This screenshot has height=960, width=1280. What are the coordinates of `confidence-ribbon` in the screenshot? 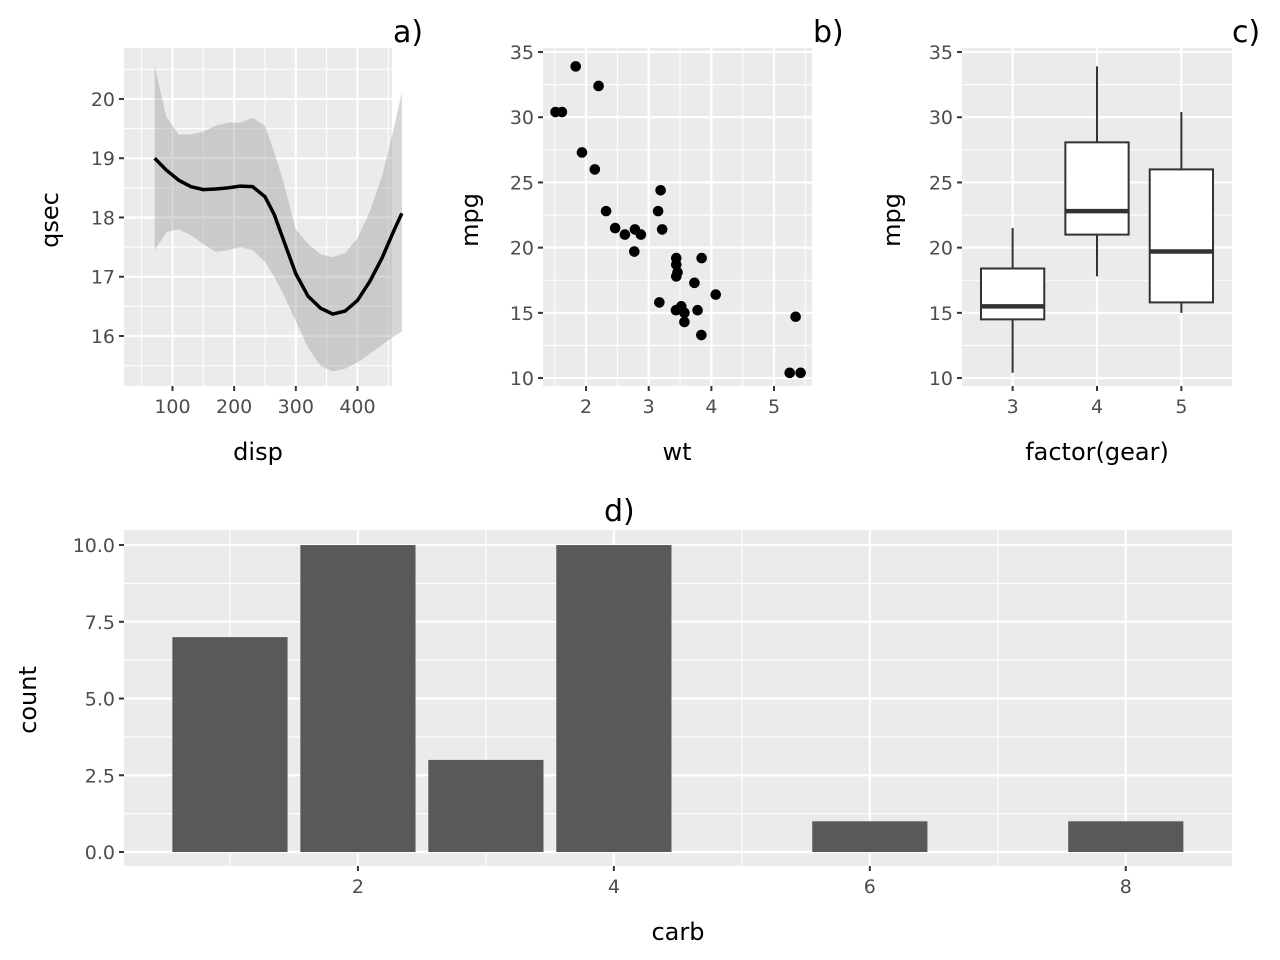 It's located at (278, 218).